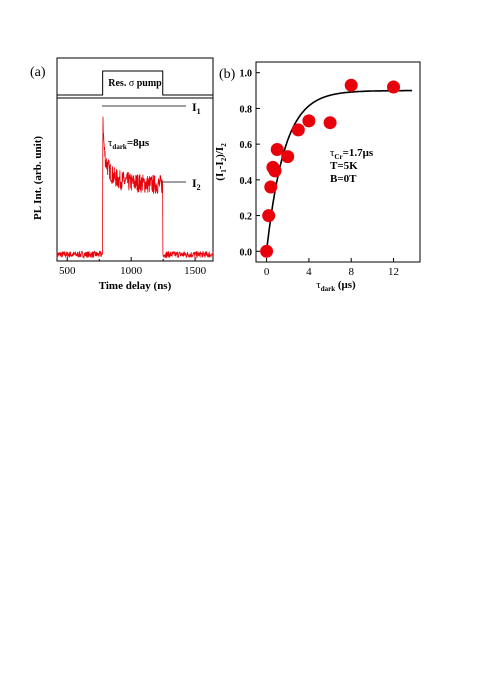 Image resolution: width=485 pixels, height=686 pixels. What do you see at coordinates (38, 72) in the screenshot?
I see `panel-a-label: (a)` at bounding box center [38, 72].